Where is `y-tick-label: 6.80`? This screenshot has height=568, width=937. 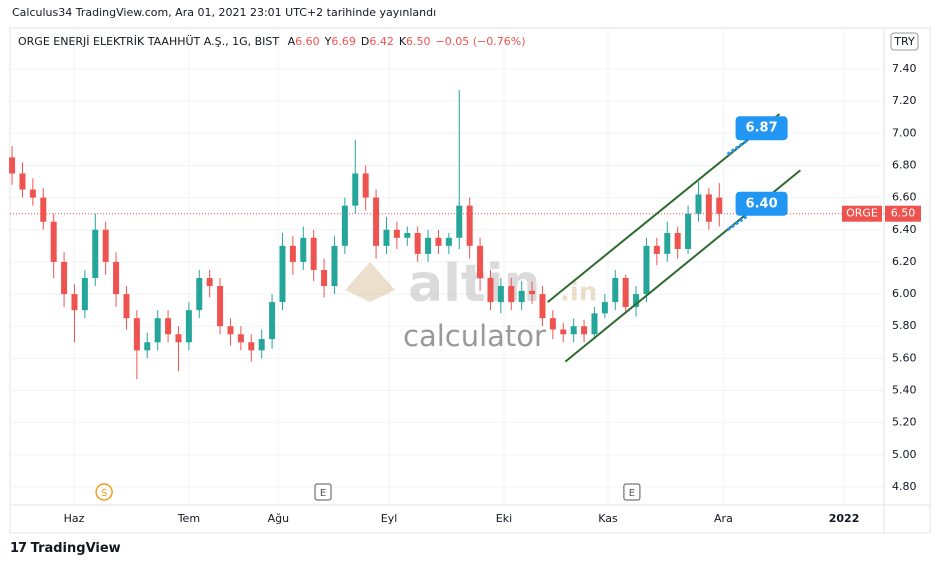 y-tick-label: 6.80 is located at coordinates (904, 164).